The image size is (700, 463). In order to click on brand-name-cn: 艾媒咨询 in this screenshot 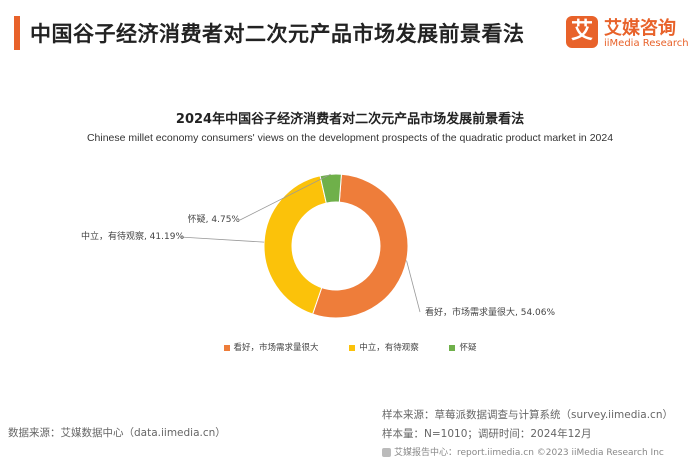, I will do `click(640, 28)`.